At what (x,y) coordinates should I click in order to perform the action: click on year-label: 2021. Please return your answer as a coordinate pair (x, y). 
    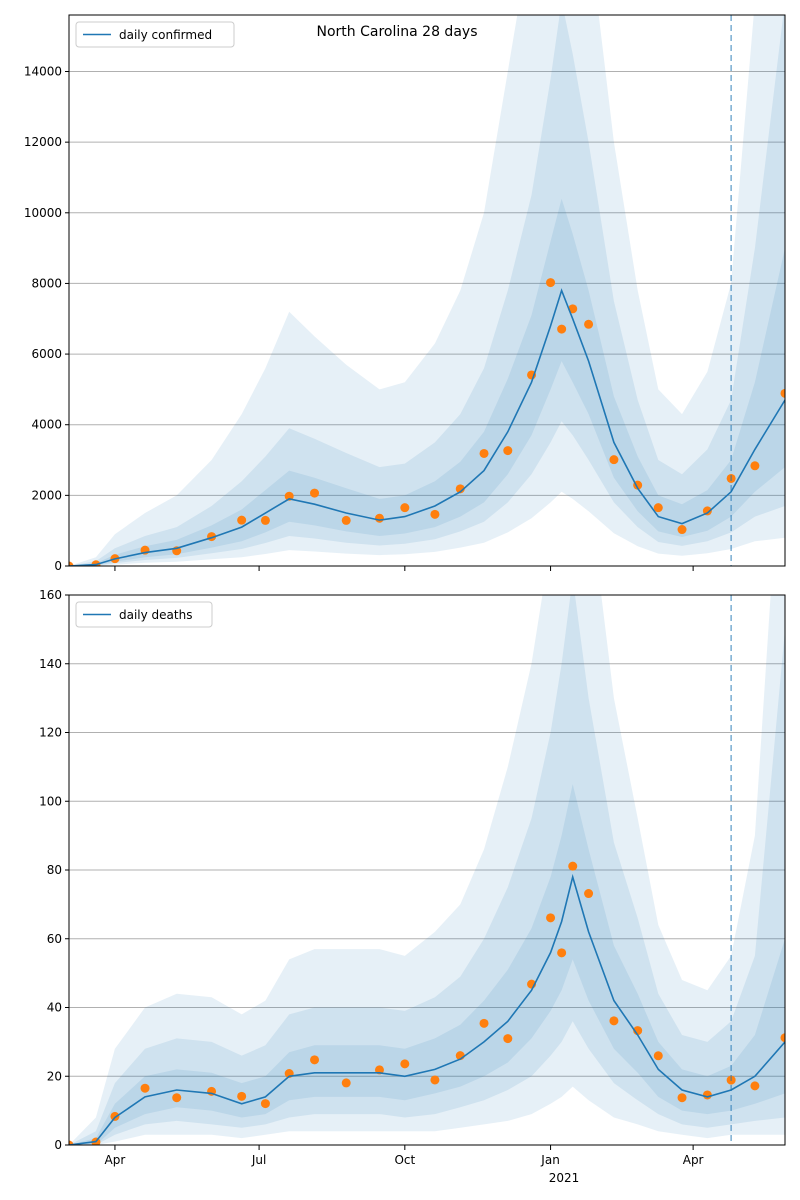
    Looking at the image, I should click on (564, 1178).